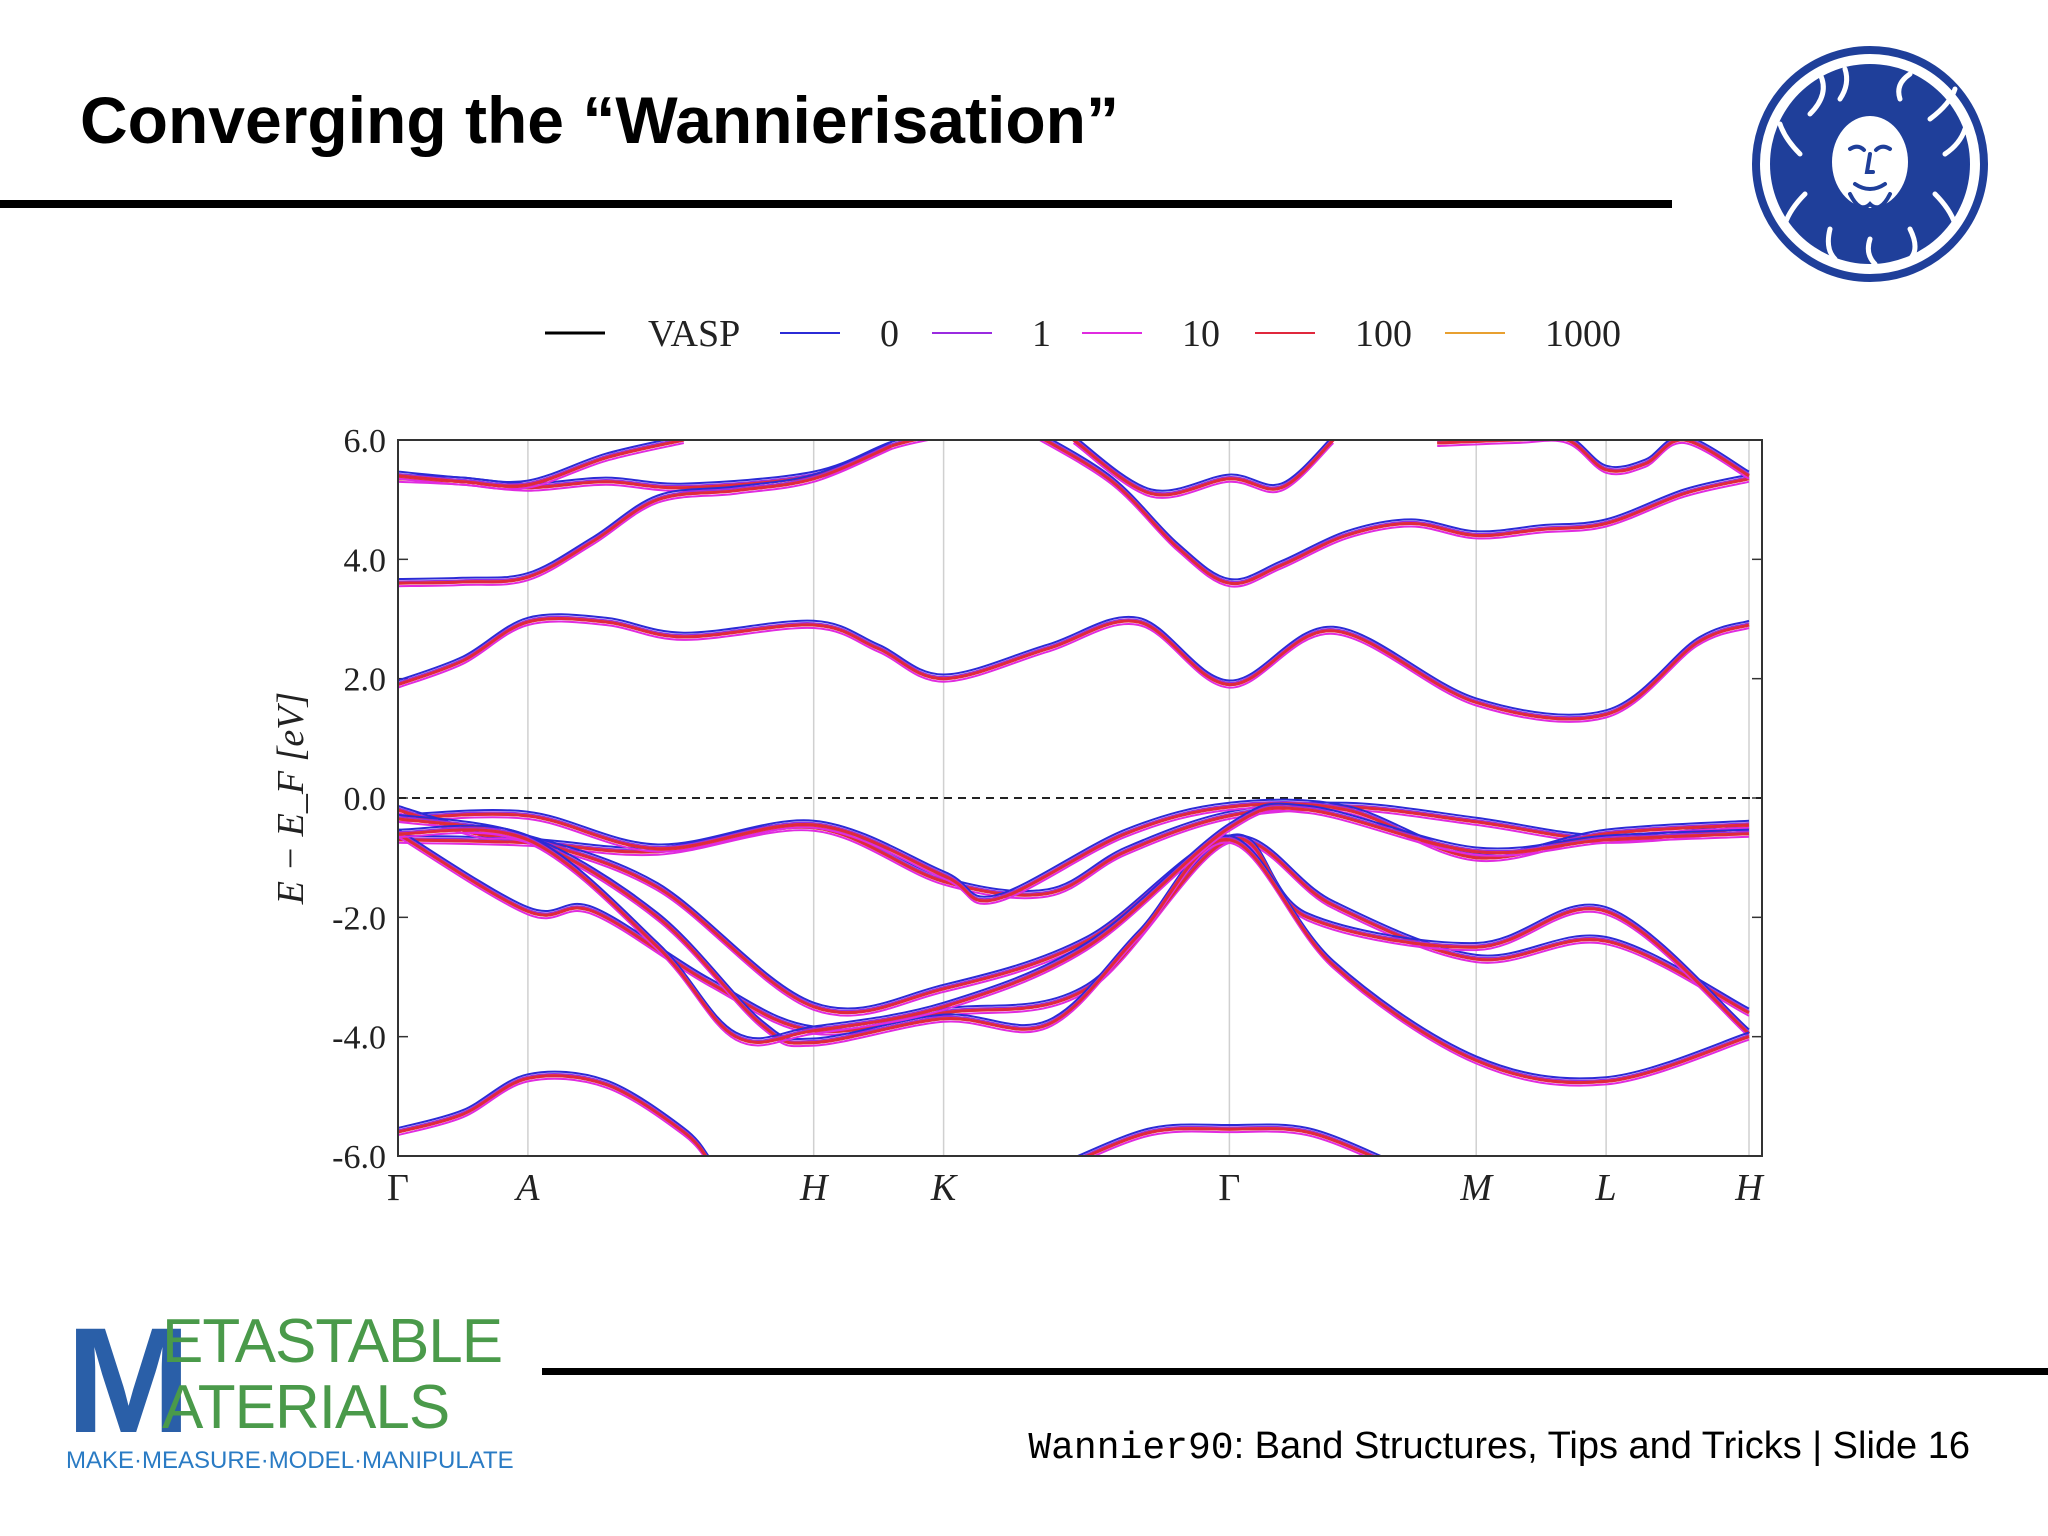  I want to click on y-tick-label: -6.0, so click(359, 1157).